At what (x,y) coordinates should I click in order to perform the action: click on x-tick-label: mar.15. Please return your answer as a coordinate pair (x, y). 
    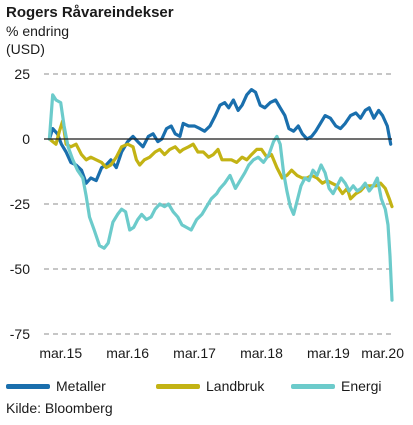
    Looking at the image, I should click on (60, 353).